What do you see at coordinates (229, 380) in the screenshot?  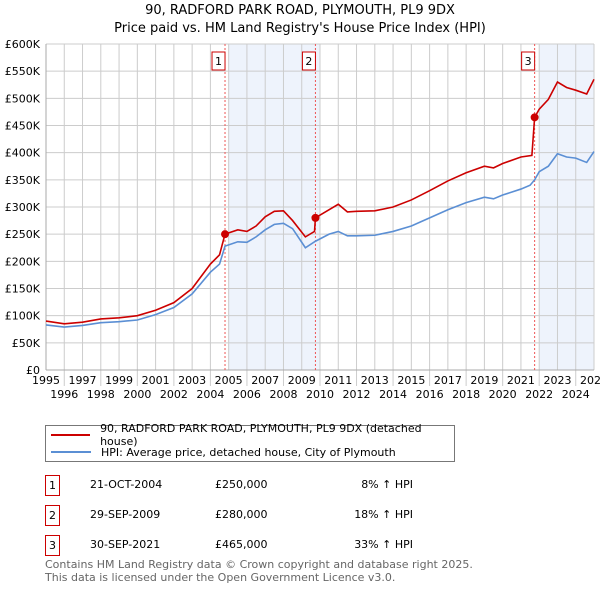 I see `x-tick-label: 2005` at bounding box center [229, 380].